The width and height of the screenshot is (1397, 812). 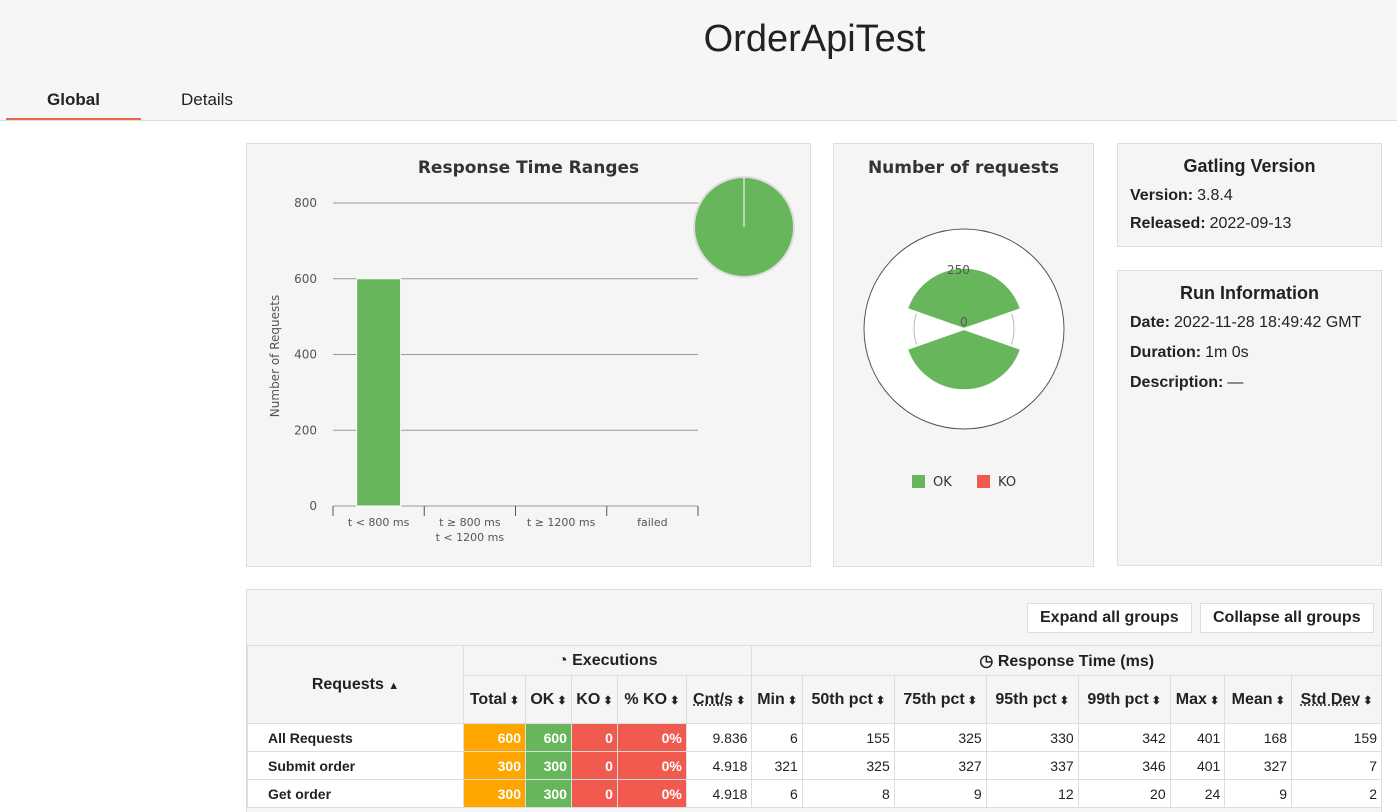 What do you see at coordinates (1287, 618) in the screenshot?
I see `collapse-all-groups-button: Collapse all groups` at bounding box center [1287, 618].